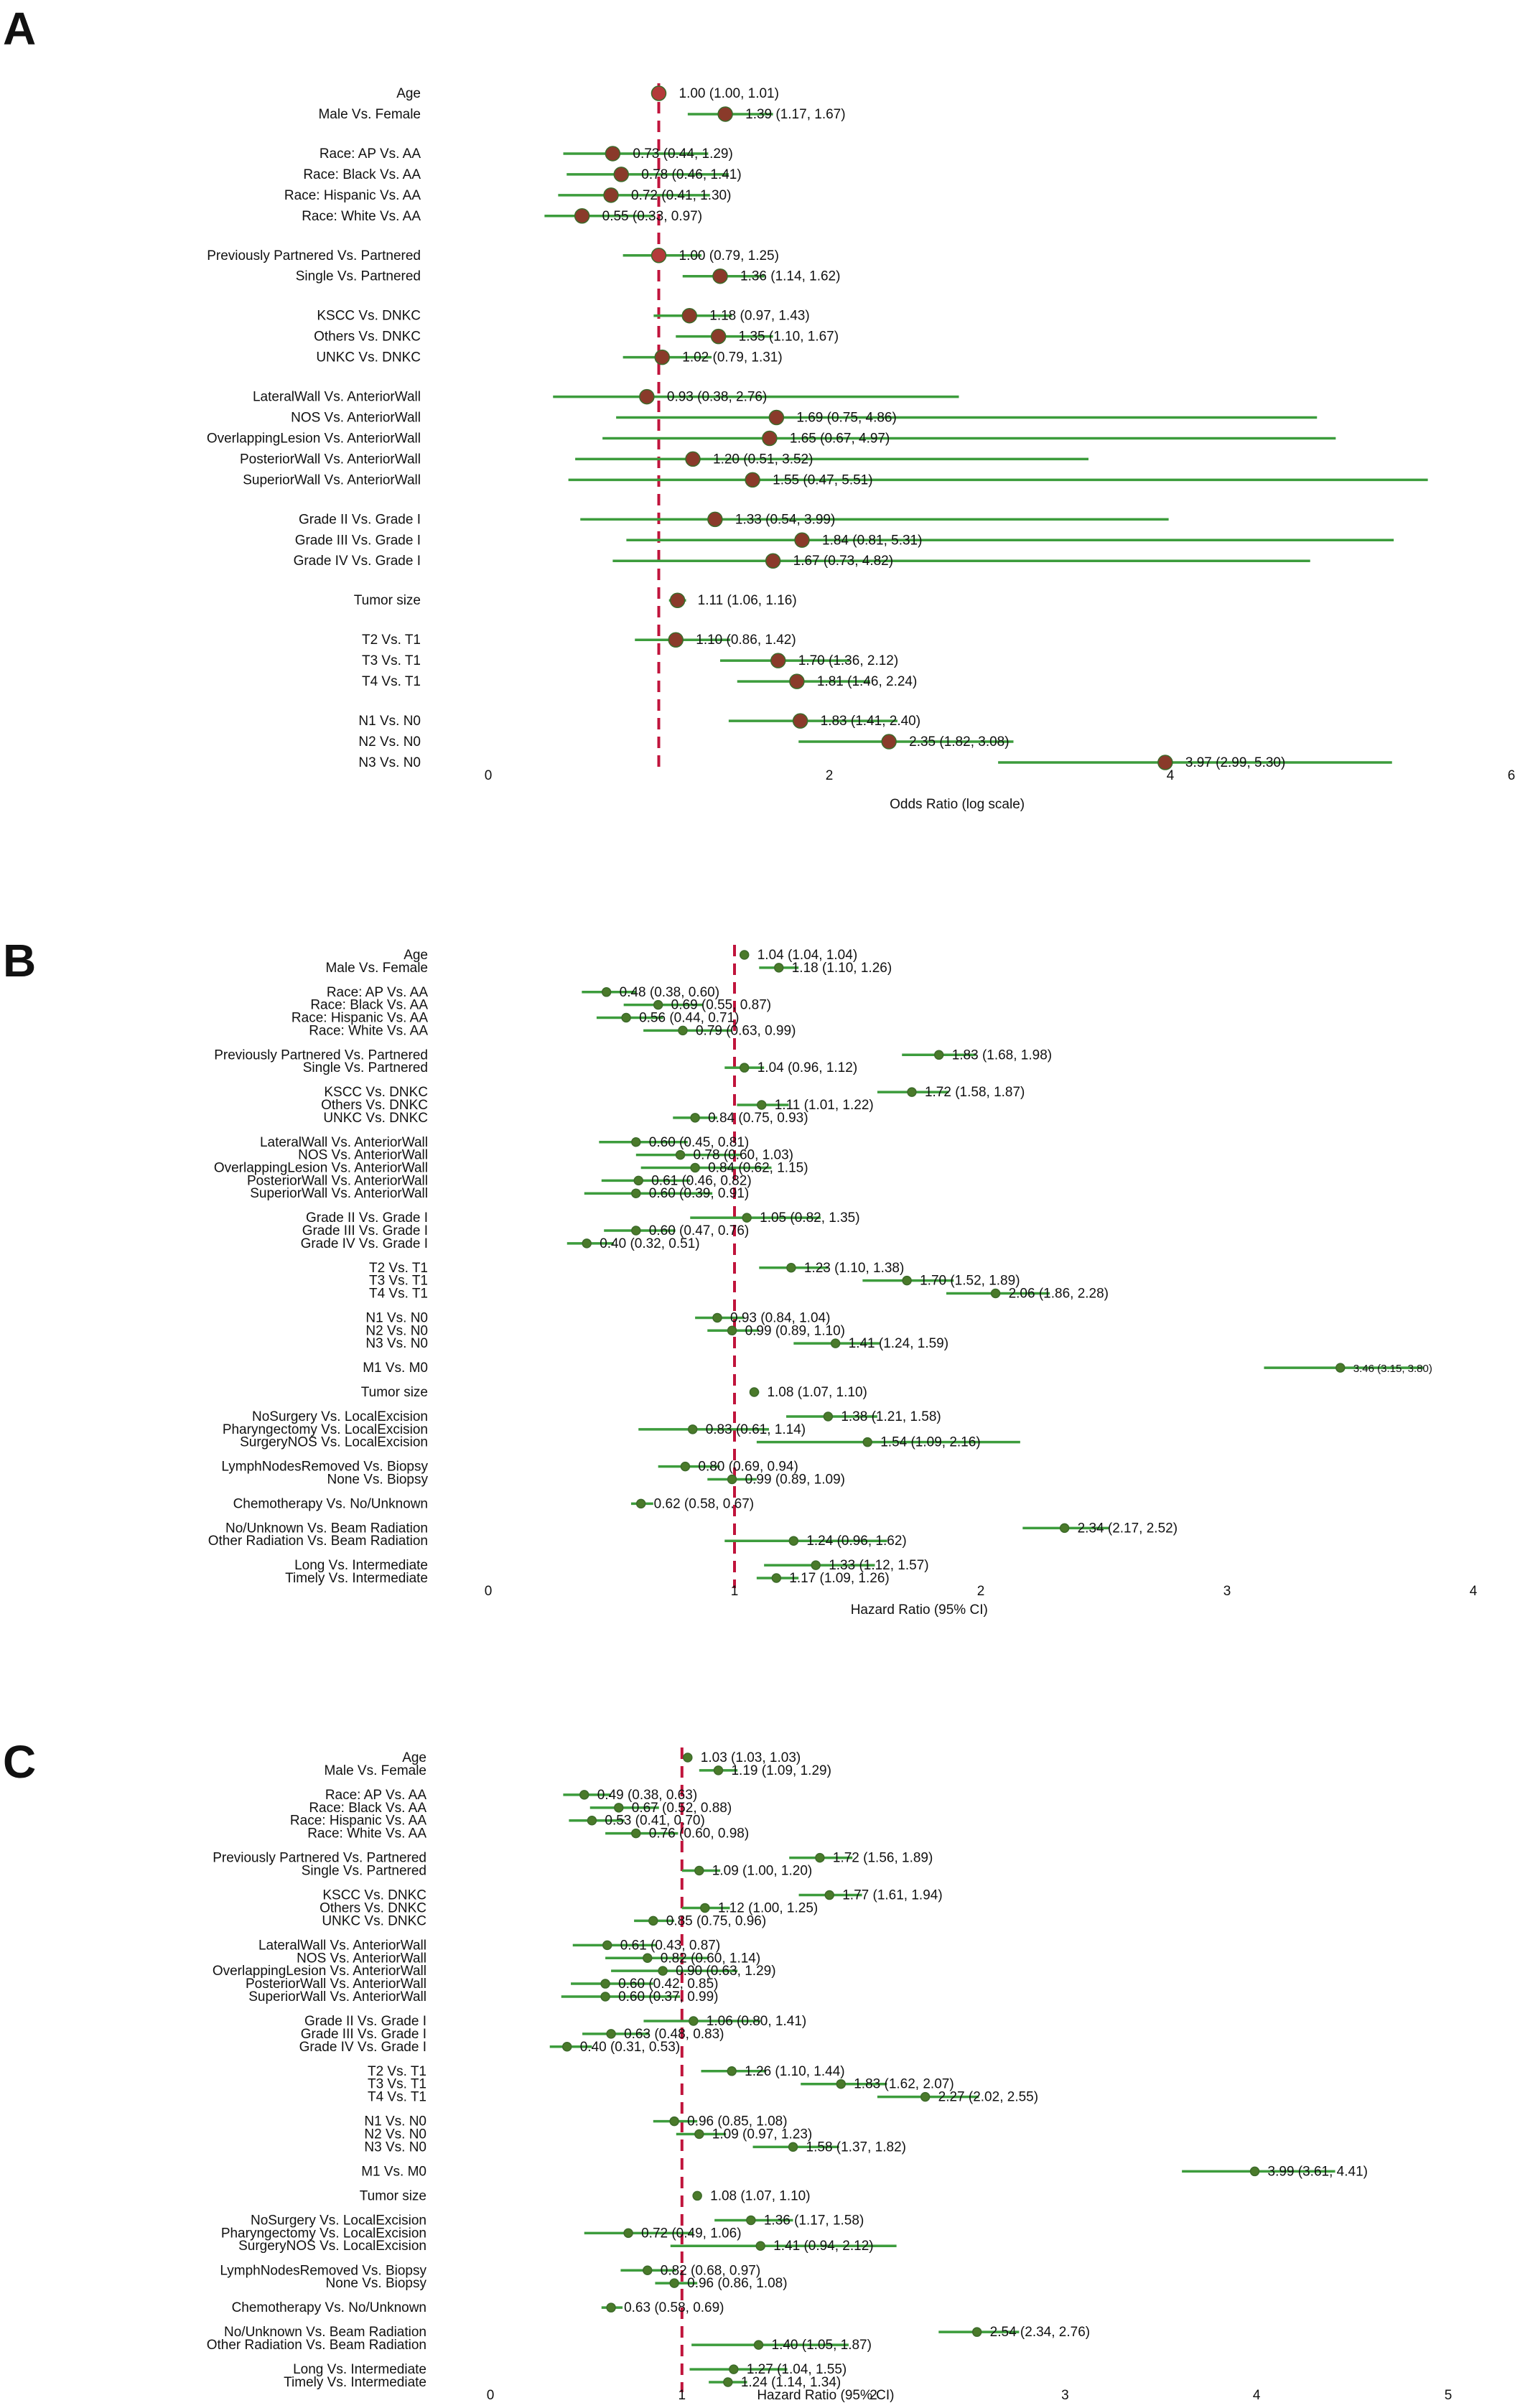 This screenshot has height=2408, width=1520. I want to click on forest-row: Race: Black Vs. AA 0.69 (0.55, 0.87), so click(540, 1005).